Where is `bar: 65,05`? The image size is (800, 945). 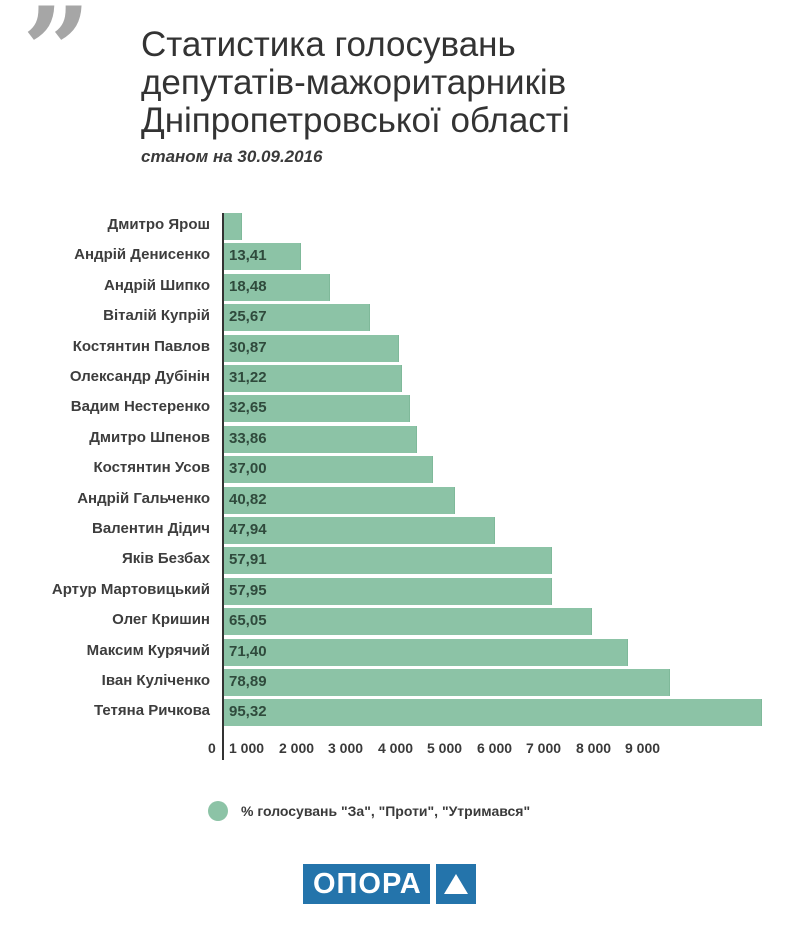 bar: 65,05 is located at coordinates (408, 622).